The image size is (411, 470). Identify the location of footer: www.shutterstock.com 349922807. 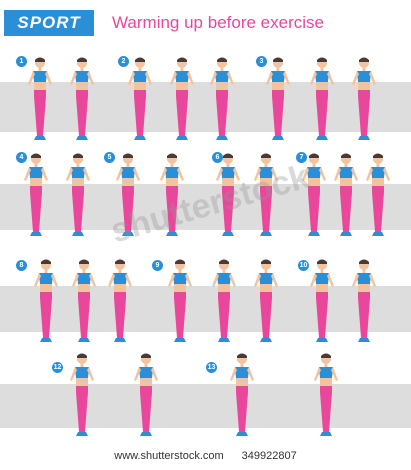
(205, 456).